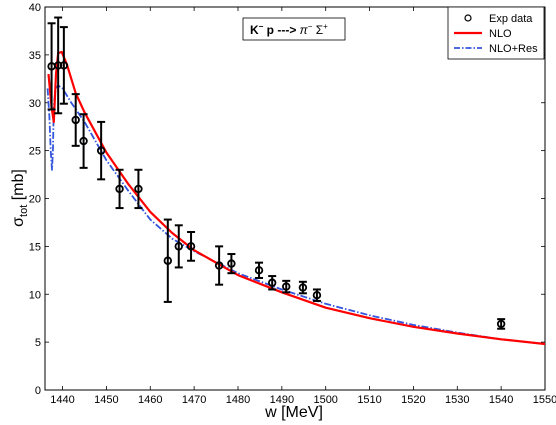 This screenshot has width=556, height=425. I want to click on legend-marker-exp-data, so click(468, 18).